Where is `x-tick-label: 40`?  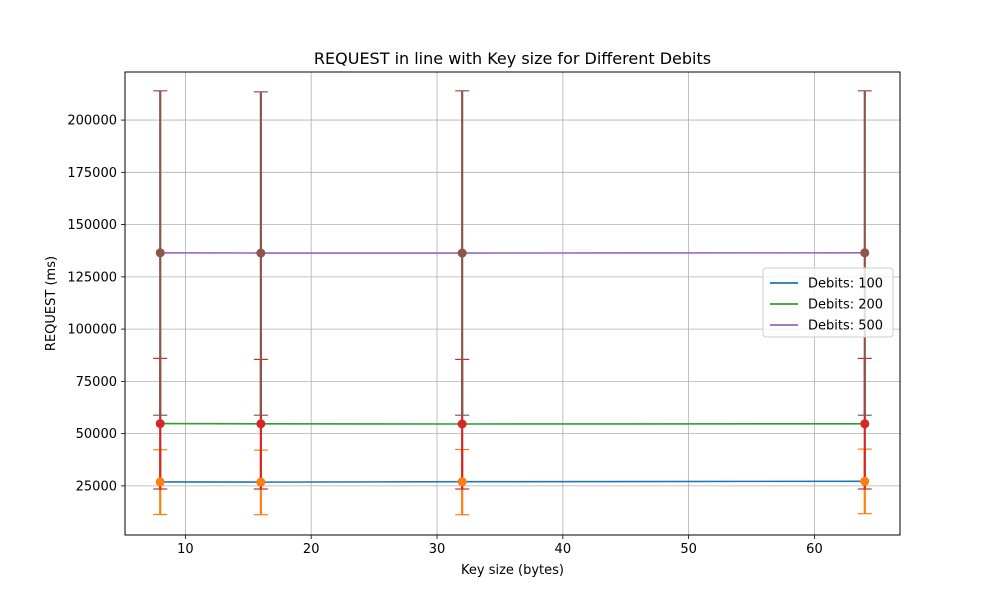
x-tick-label: 40 is located at coordinates (563, 549).